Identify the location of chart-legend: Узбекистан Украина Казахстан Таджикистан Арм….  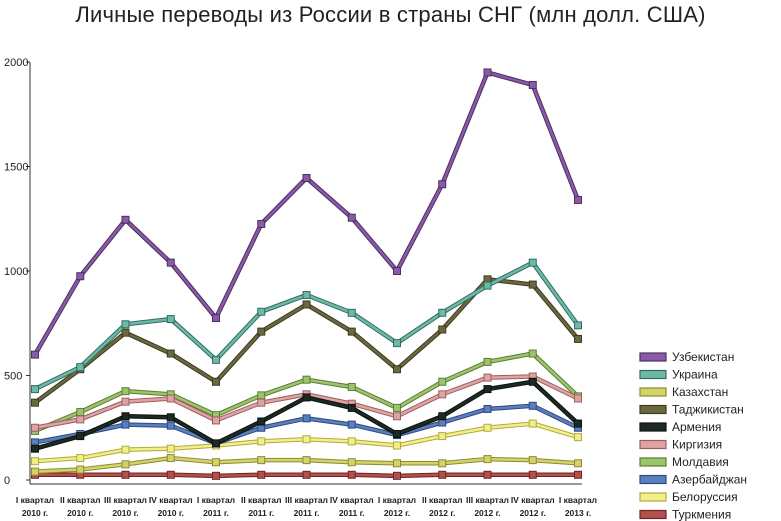
(693, 435).